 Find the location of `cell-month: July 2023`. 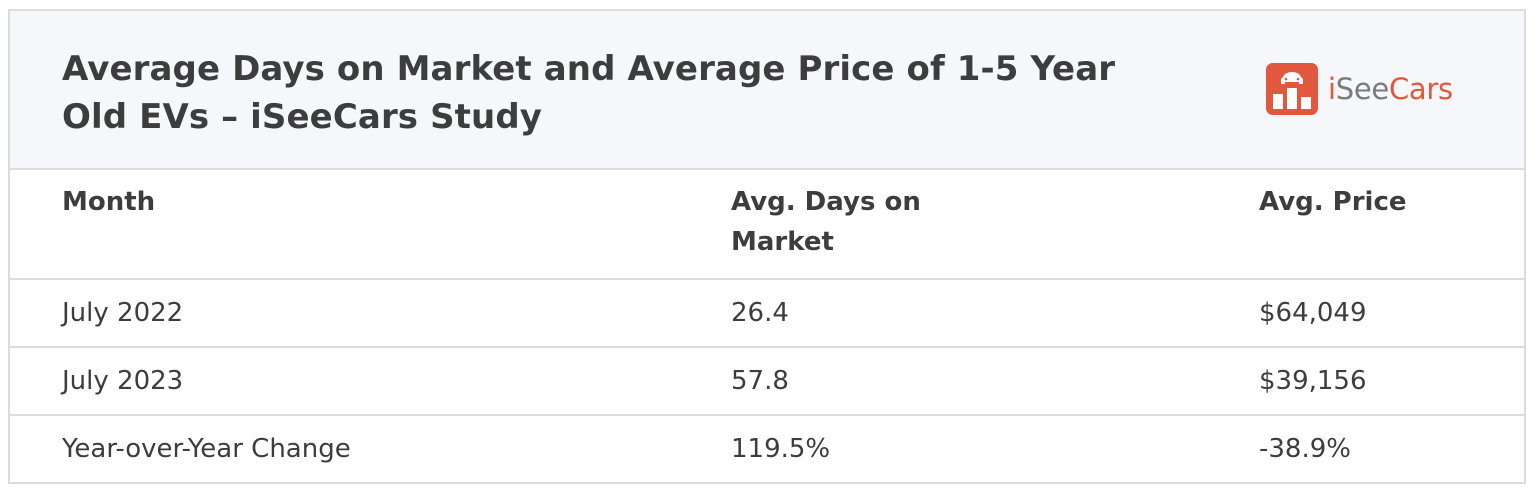

cell-month: July 2023 is located at coordinates (123, 381).